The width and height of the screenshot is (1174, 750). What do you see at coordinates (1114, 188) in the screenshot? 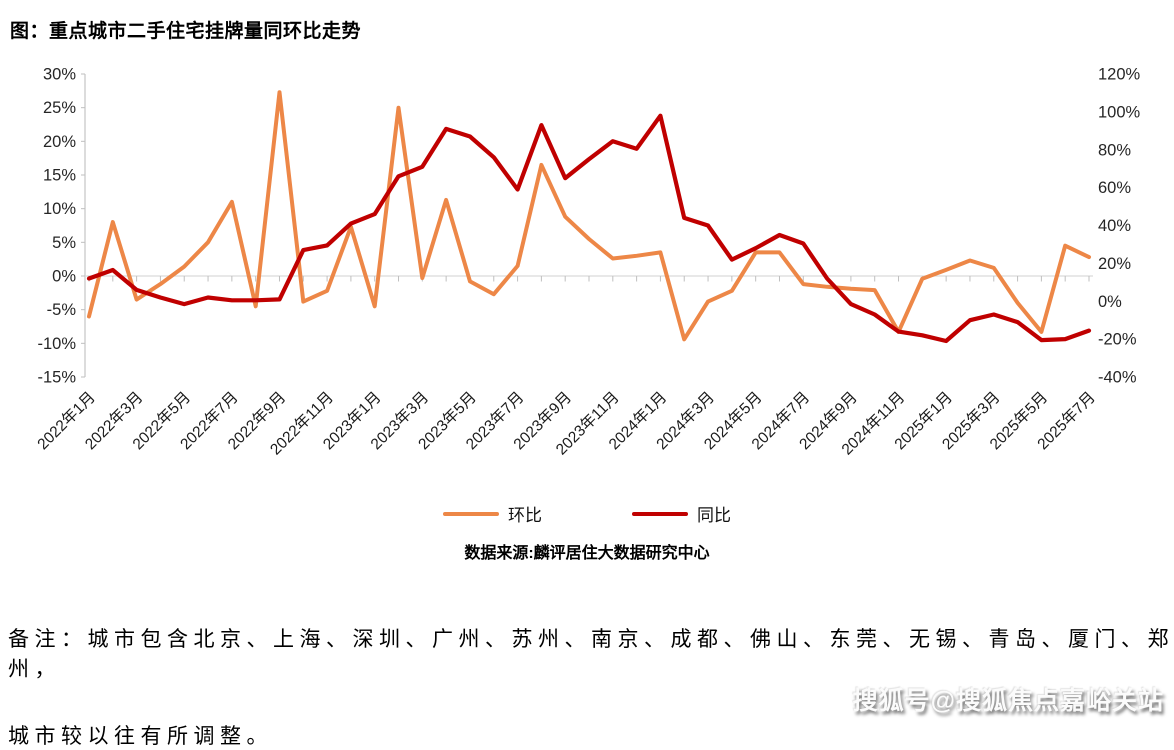
I see `y-axis-tick-label-right: 60%` at bounding box center [1114, 188].